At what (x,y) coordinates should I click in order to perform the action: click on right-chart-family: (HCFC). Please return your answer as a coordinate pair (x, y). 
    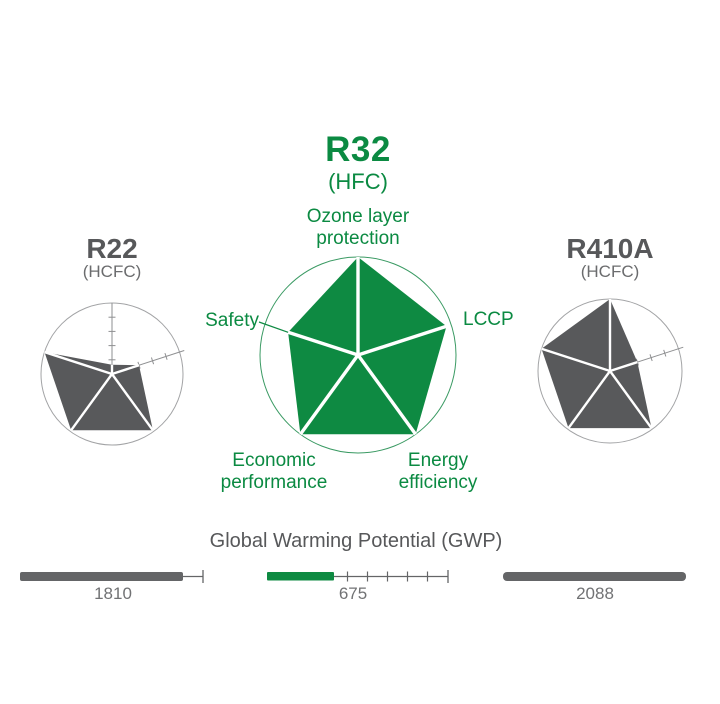
    Looking at the image, I should click on (610, 271).